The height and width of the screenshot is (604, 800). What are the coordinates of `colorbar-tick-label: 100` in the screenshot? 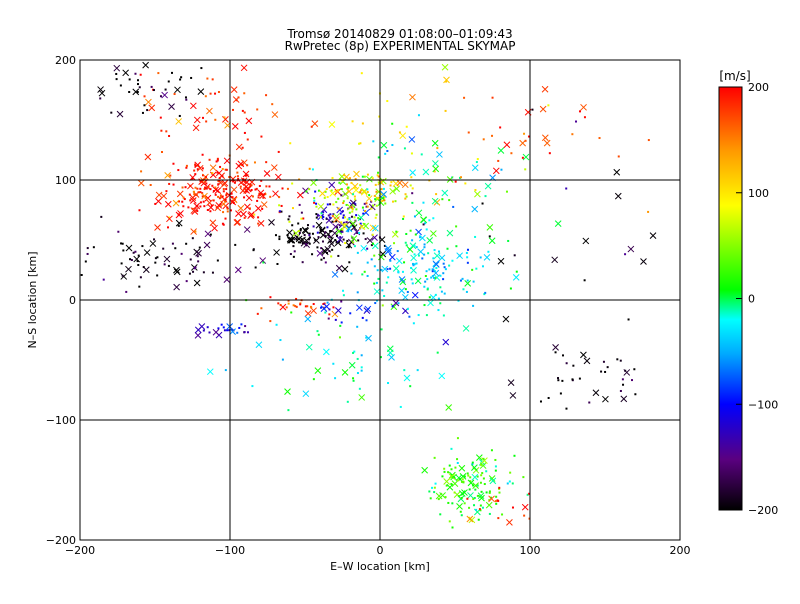 It's located at (758, 193).